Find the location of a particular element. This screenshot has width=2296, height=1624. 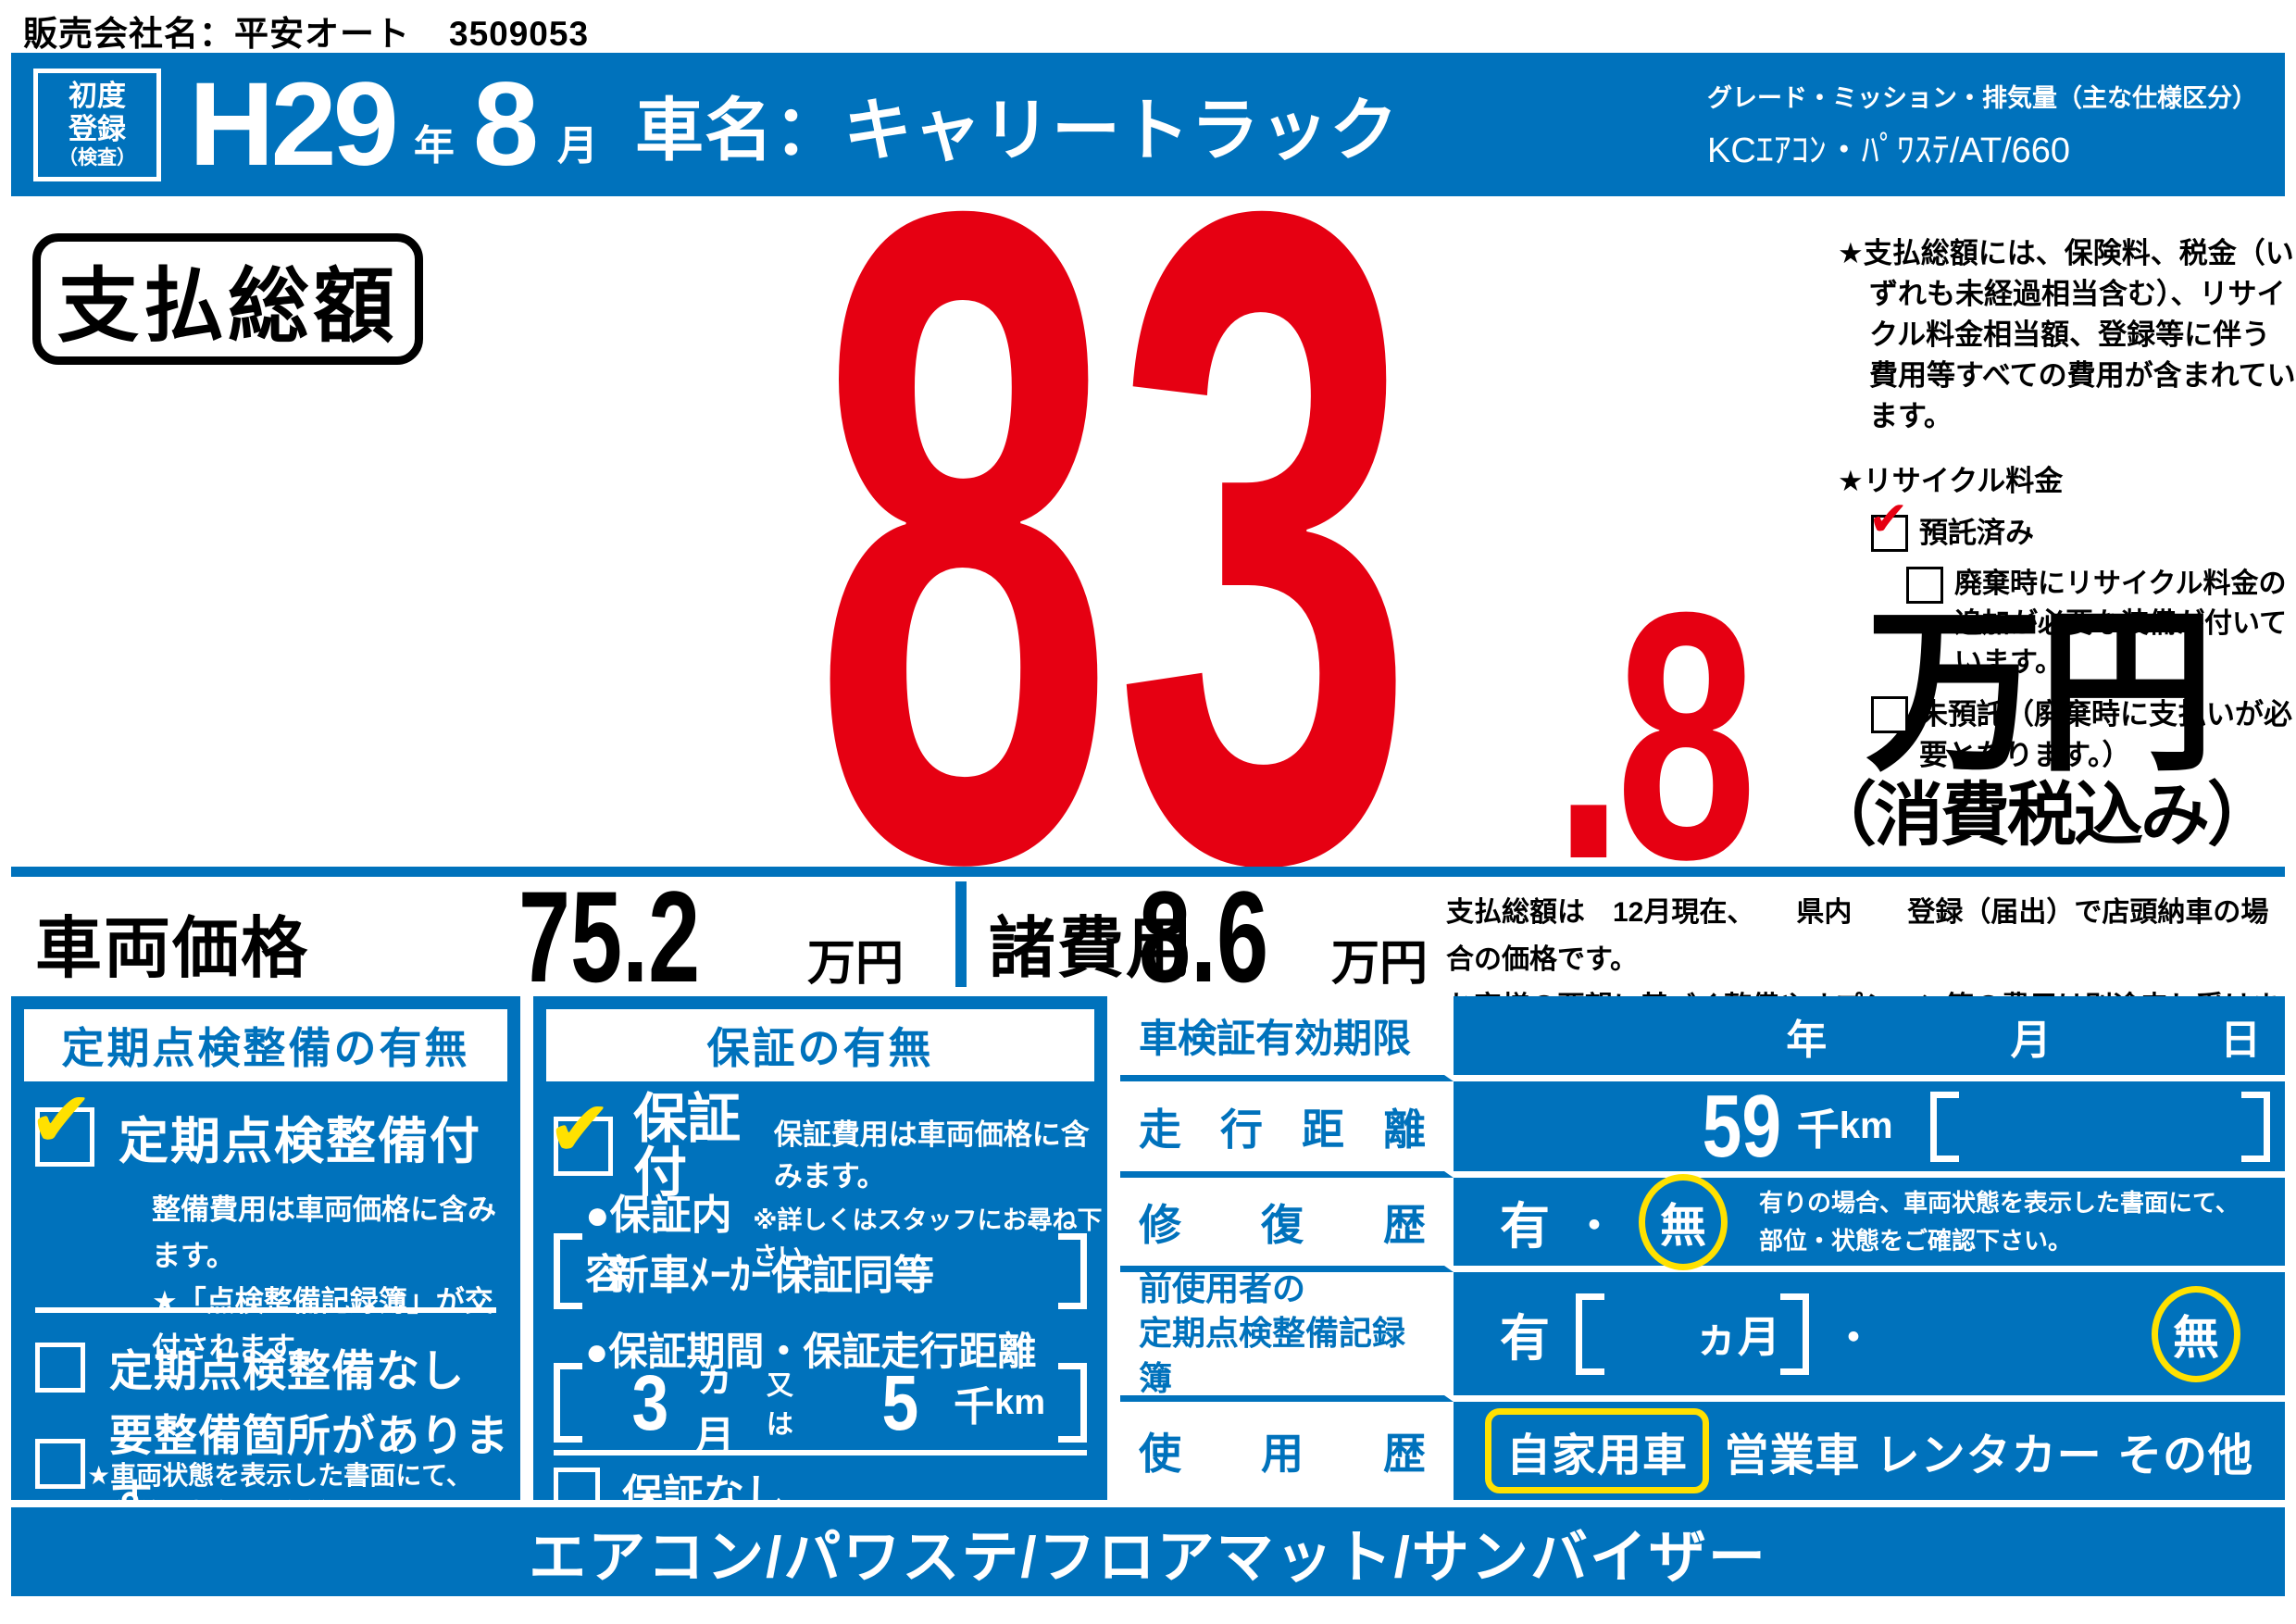

car-name-label: 車名：キャリートラック is located at coordinates (1017, 124).